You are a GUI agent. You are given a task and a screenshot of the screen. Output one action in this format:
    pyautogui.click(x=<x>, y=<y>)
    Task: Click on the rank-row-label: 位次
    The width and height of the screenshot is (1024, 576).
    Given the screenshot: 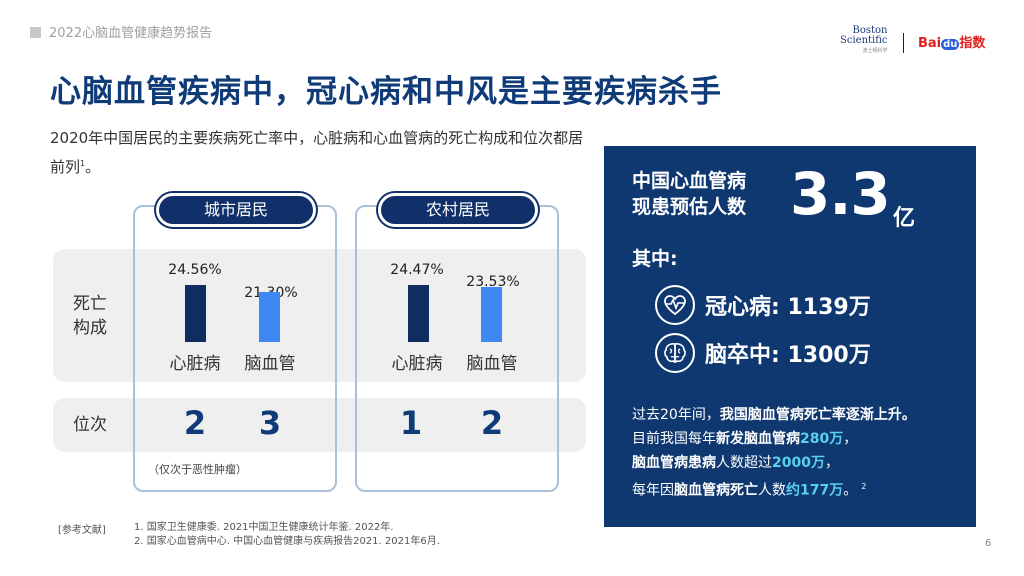 What is the action you would take?
    pyautogui.click(x=90, y=425)
    